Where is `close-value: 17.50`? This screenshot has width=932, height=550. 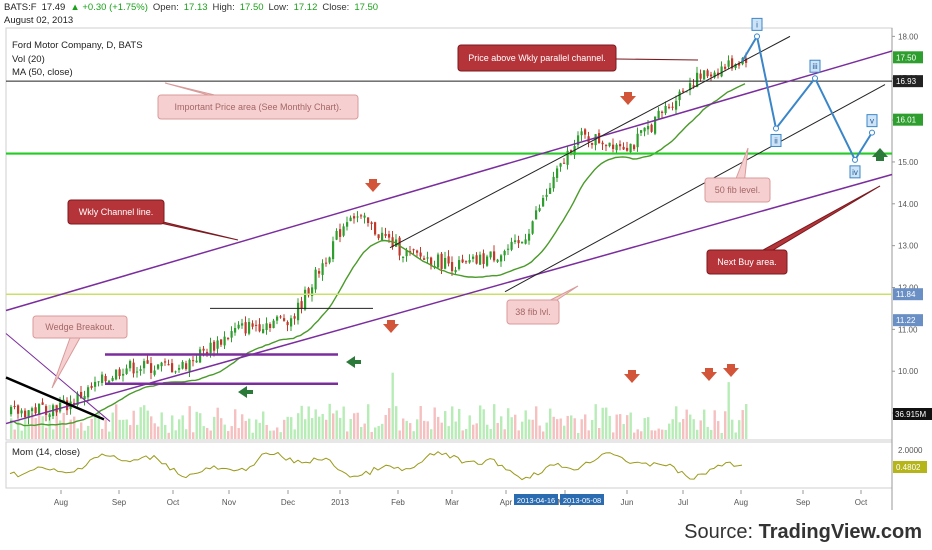
close-value: 17.50 is located at coordinates (366, 7).